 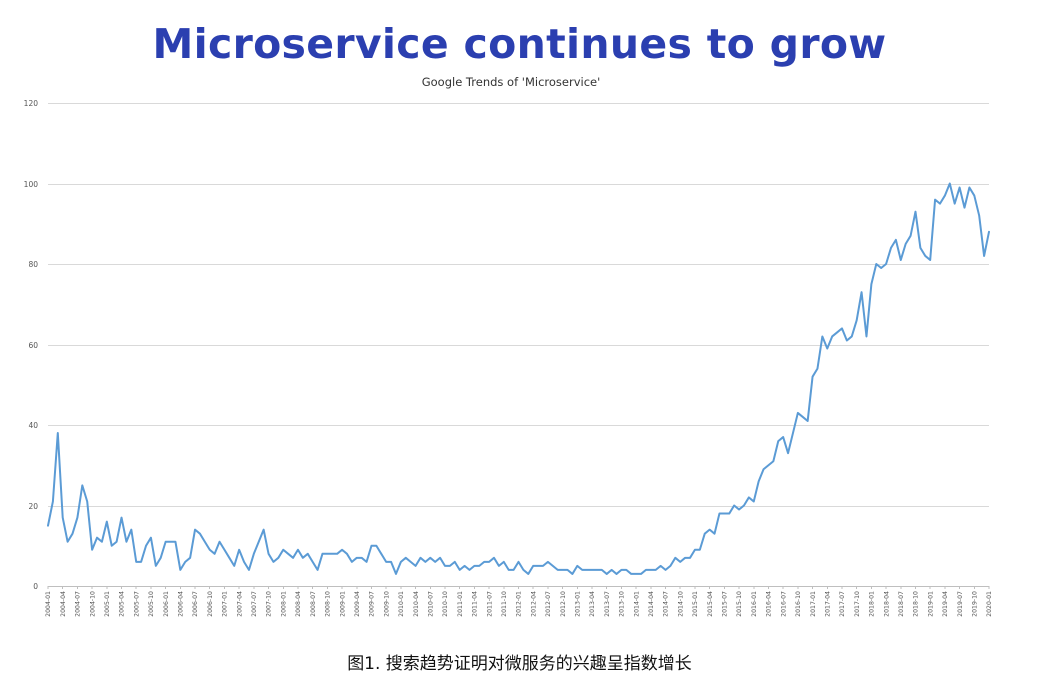 What do you see at coordinates (35, 586) in the screenshot?
I see `y-tick-label: 0` at bounding box center [35, 586].